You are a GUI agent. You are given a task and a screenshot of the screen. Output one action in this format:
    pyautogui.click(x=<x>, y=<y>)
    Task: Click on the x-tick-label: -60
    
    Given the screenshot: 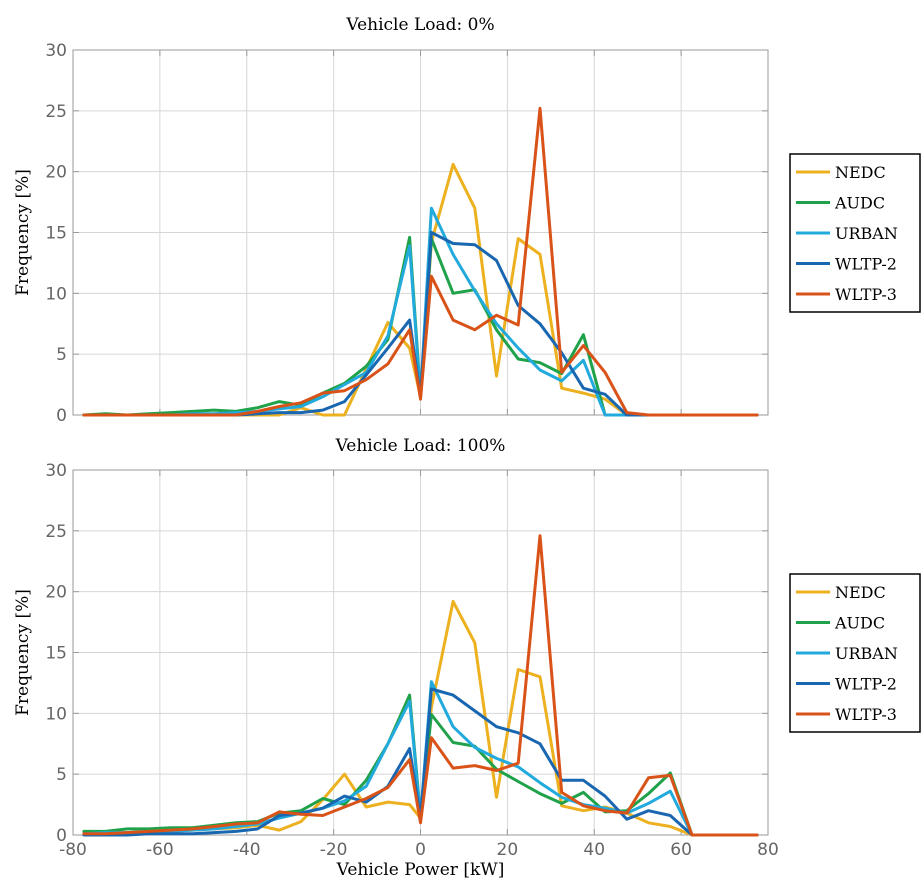 What is the action you would take?
    pyautogui.click(x=160, y=850)
    